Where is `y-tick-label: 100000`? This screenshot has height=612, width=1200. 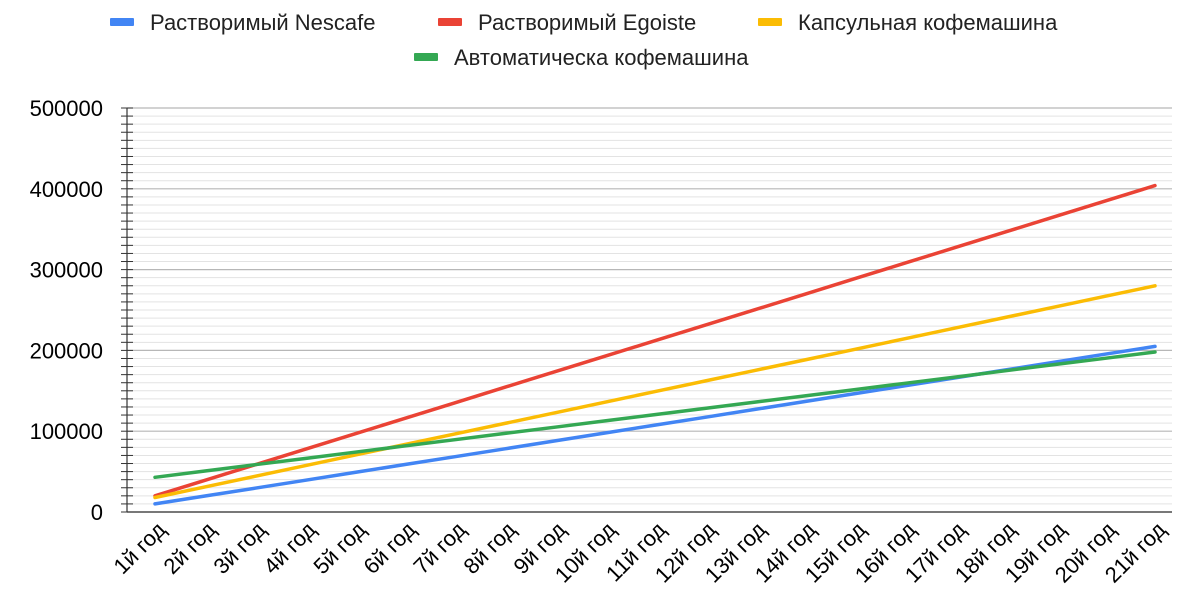
y-tick-label: 100000 is located at coordinates (66, 431).